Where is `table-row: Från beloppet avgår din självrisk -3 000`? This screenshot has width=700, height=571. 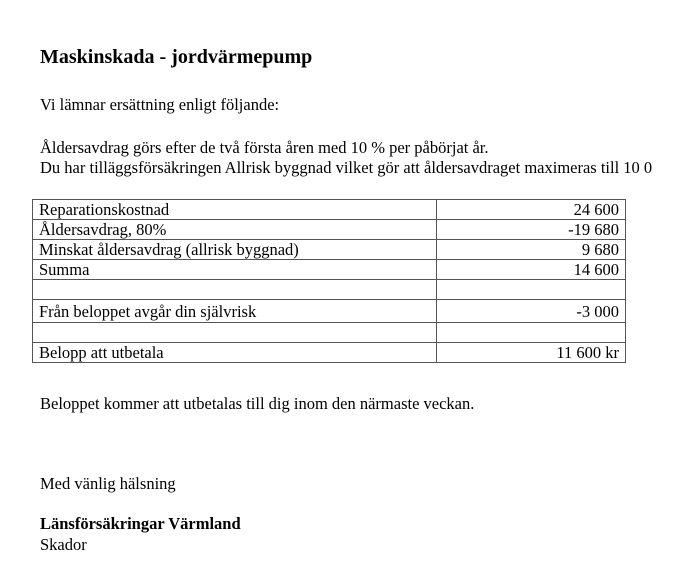
table-row: Från beloppet avgår din självrisk -3 000 is located at coordinates (329, 311).